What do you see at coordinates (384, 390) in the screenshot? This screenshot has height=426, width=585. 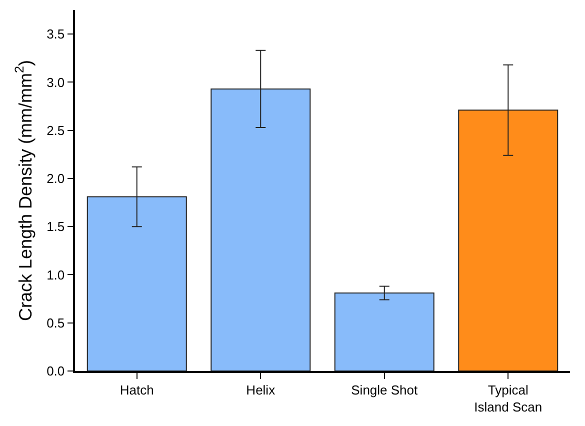 I see `x-tick-label: Single Shot` at bounding box center [384, 390].